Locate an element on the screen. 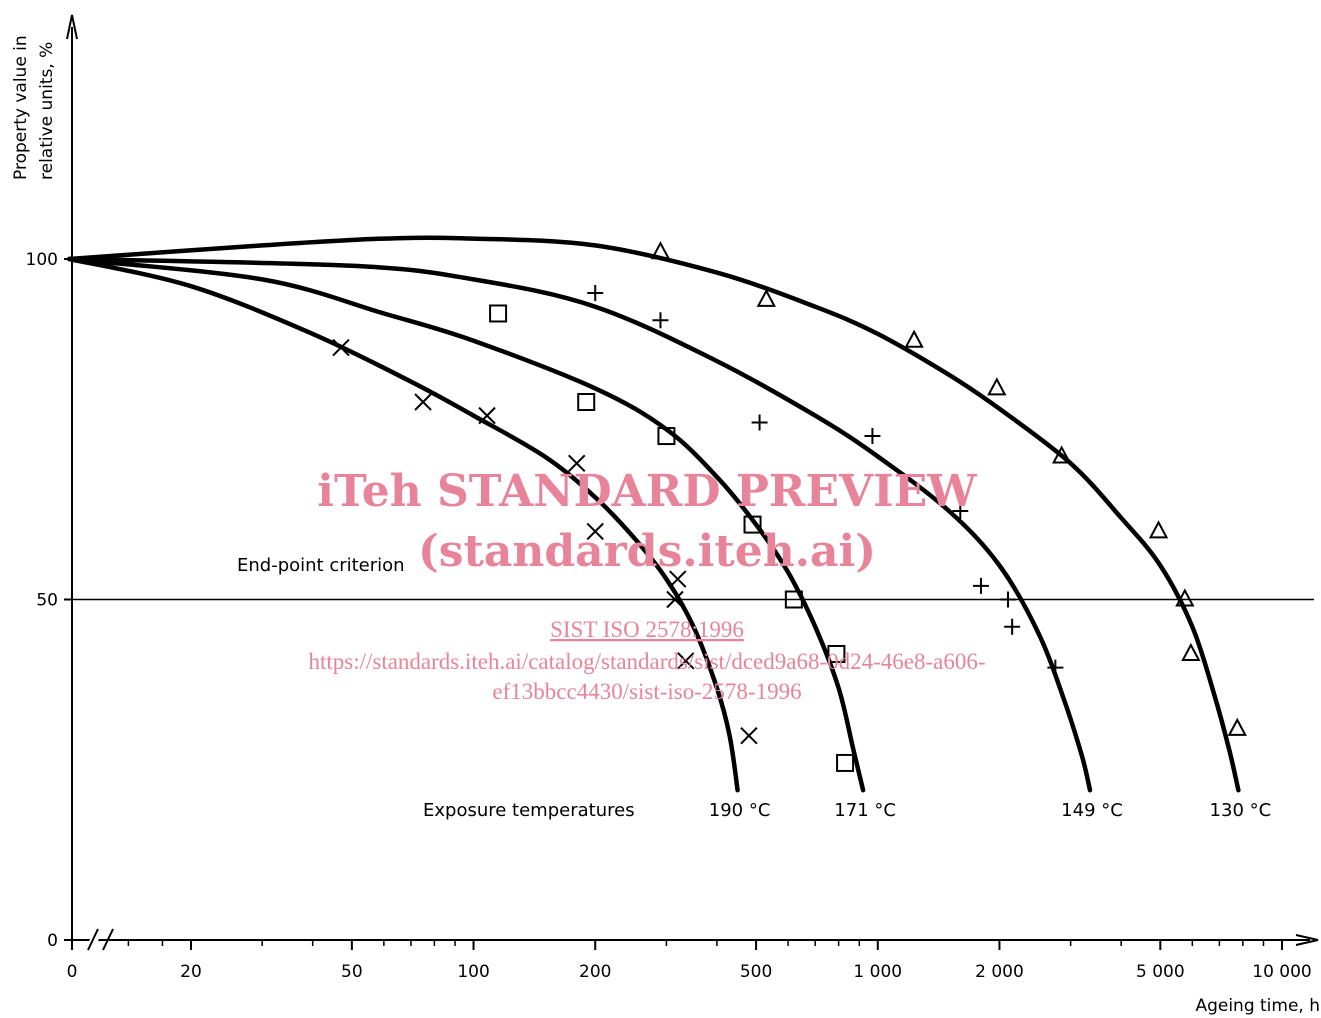 Image resolution: width=1321 pixels, height=1018 pixels. series-label: 190 °C is located at coordinates (740, 810).